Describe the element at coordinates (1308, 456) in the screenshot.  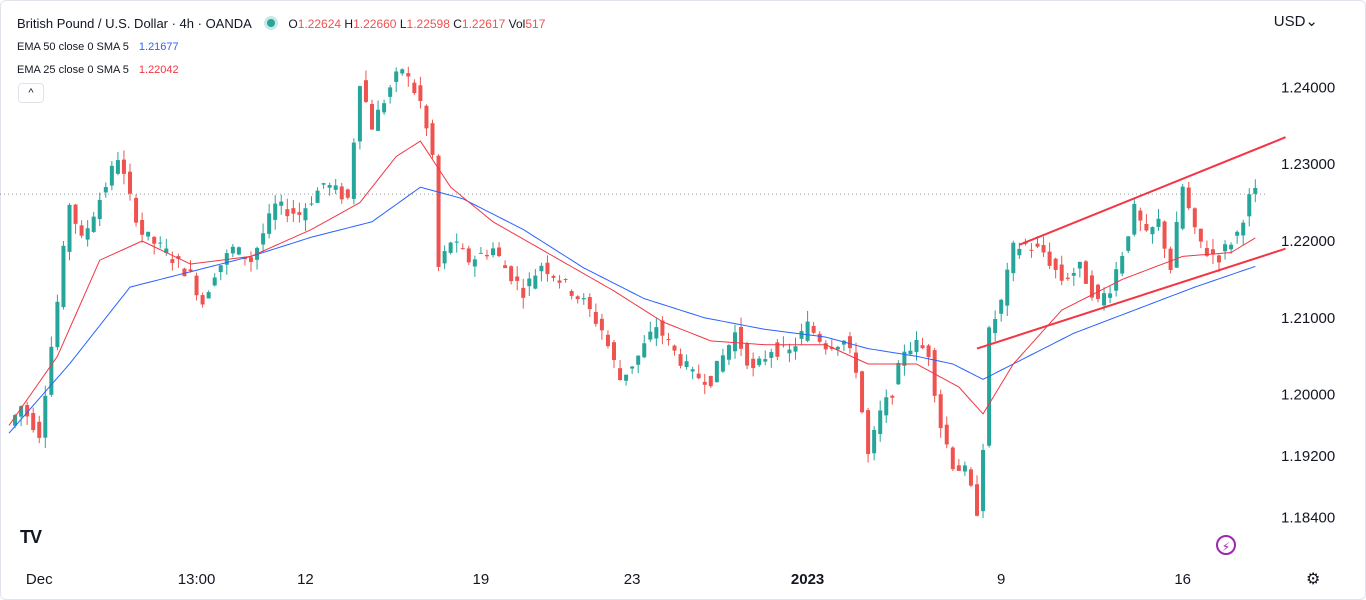
I see `price-tick-label: 1.19200` at that location.